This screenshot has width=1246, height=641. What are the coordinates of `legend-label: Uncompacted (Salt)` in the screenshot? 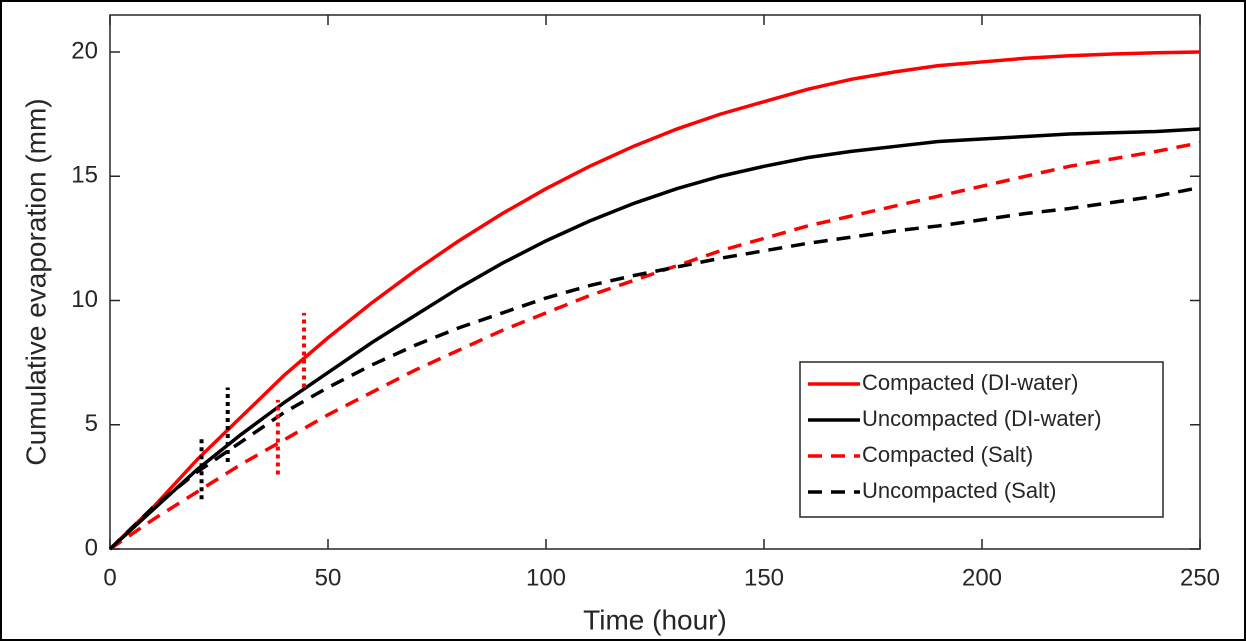 It's located at (959, 490).